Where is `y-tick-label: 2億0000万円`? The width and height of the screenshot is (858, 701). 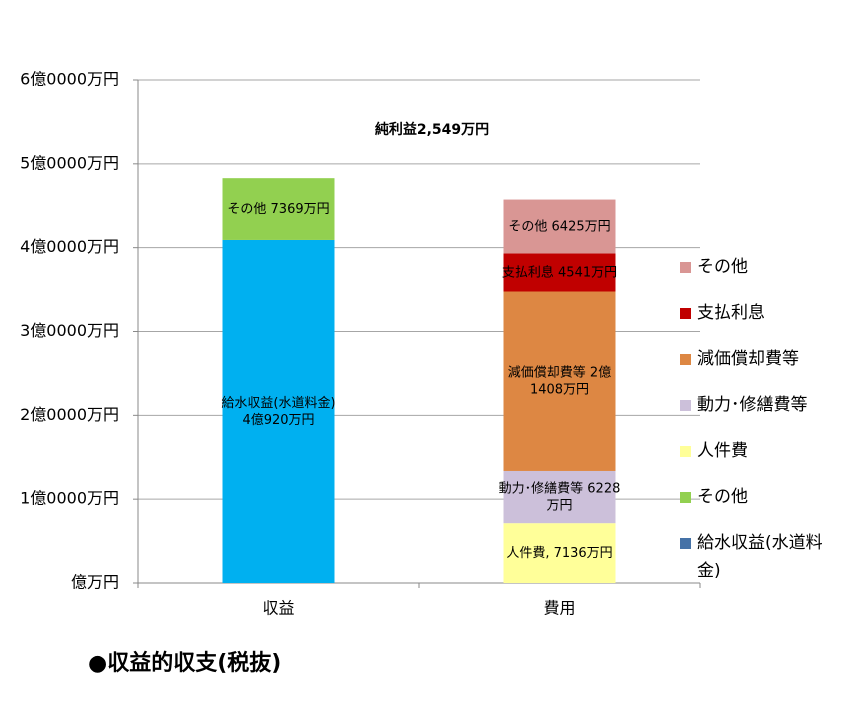
y-tick-label: 2億0000万円 is located at coordinates (69, 414).